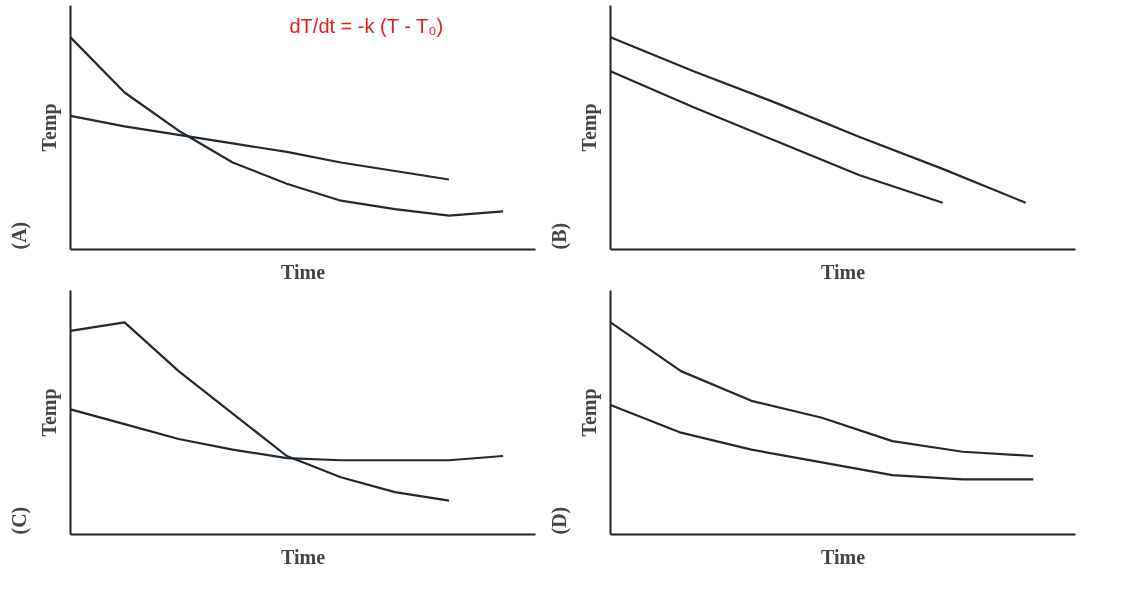 This screenshot has height=601, width=1122. I want to click on text: (C), so click(19, 520).